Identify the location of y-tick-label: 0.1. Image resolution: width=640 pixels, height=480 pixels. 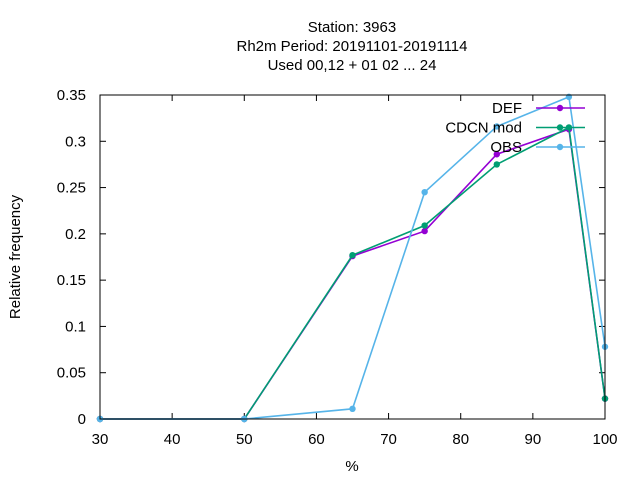
(75, 326).